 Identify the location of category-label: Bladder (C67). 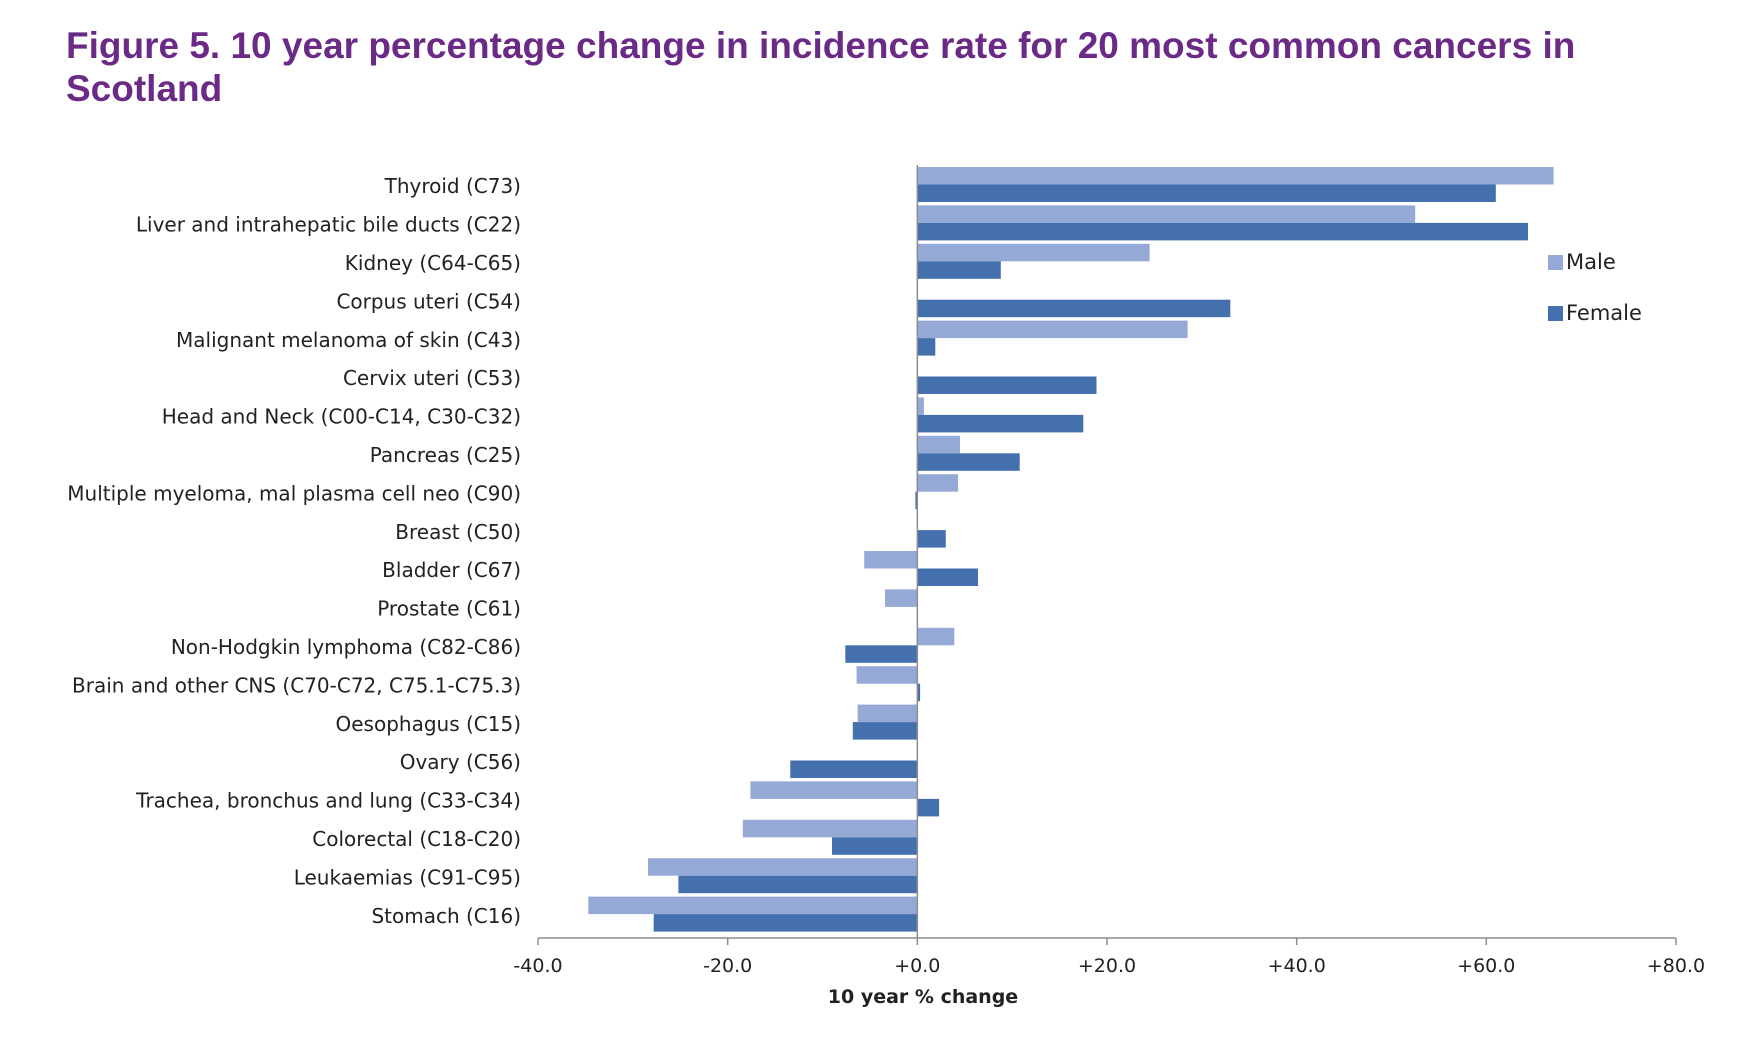
(451, 570).